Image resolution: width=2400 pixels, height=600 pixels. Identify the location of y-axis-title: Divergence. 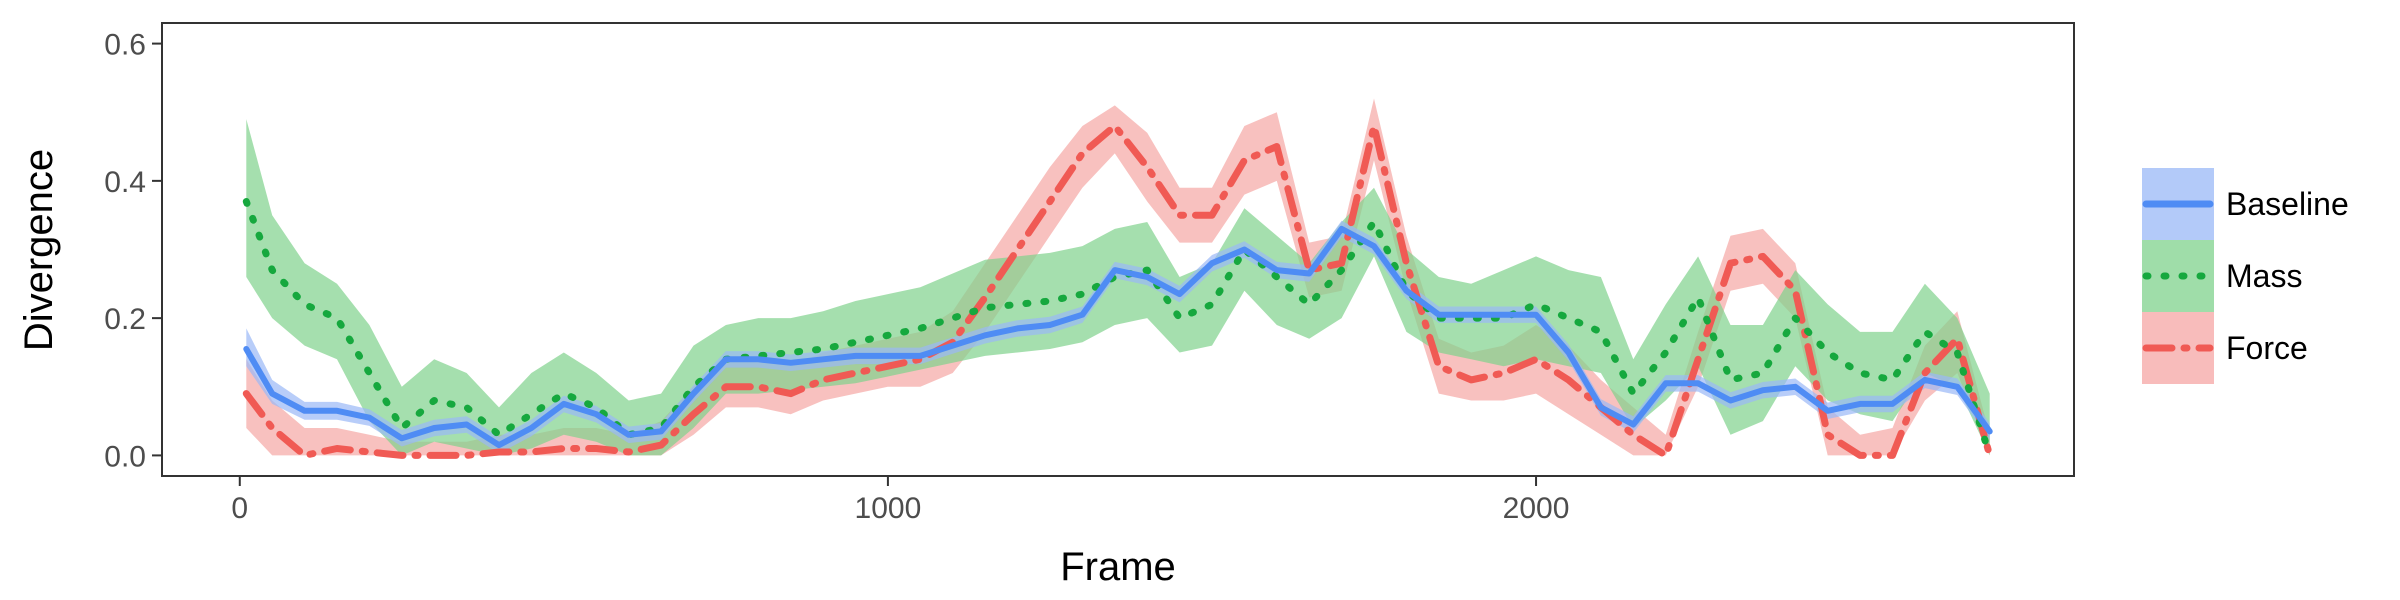
(39, 250).